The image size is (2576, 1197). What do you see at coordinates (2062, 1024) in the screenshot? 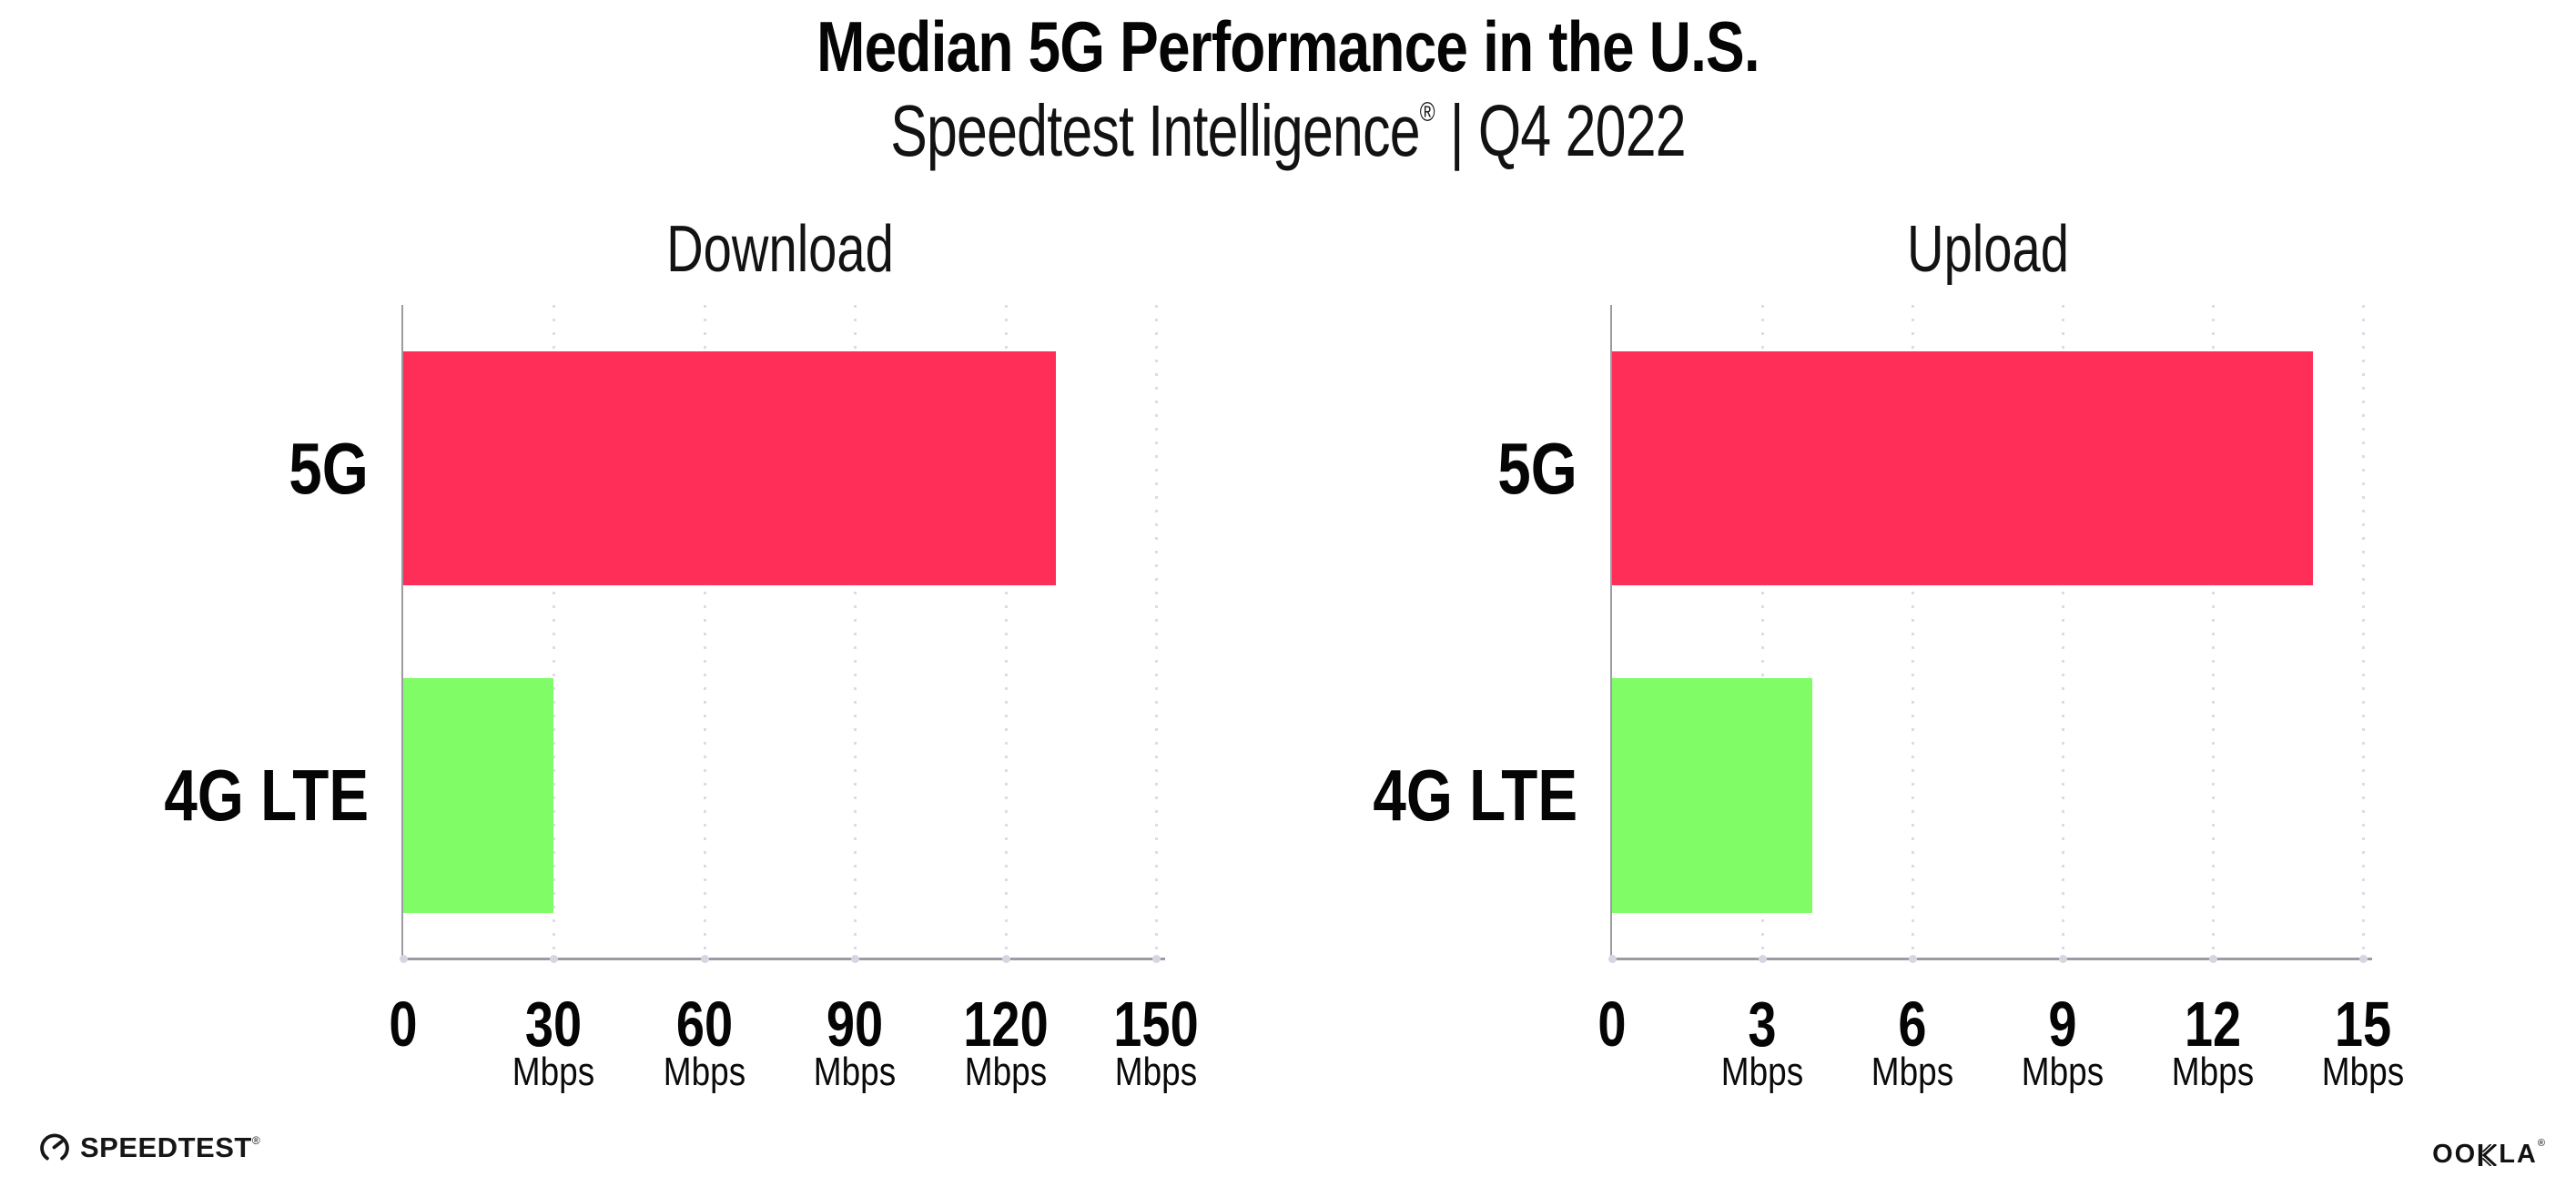
I see `x-tick-label: 9` at bounding box center [2062, 1024].